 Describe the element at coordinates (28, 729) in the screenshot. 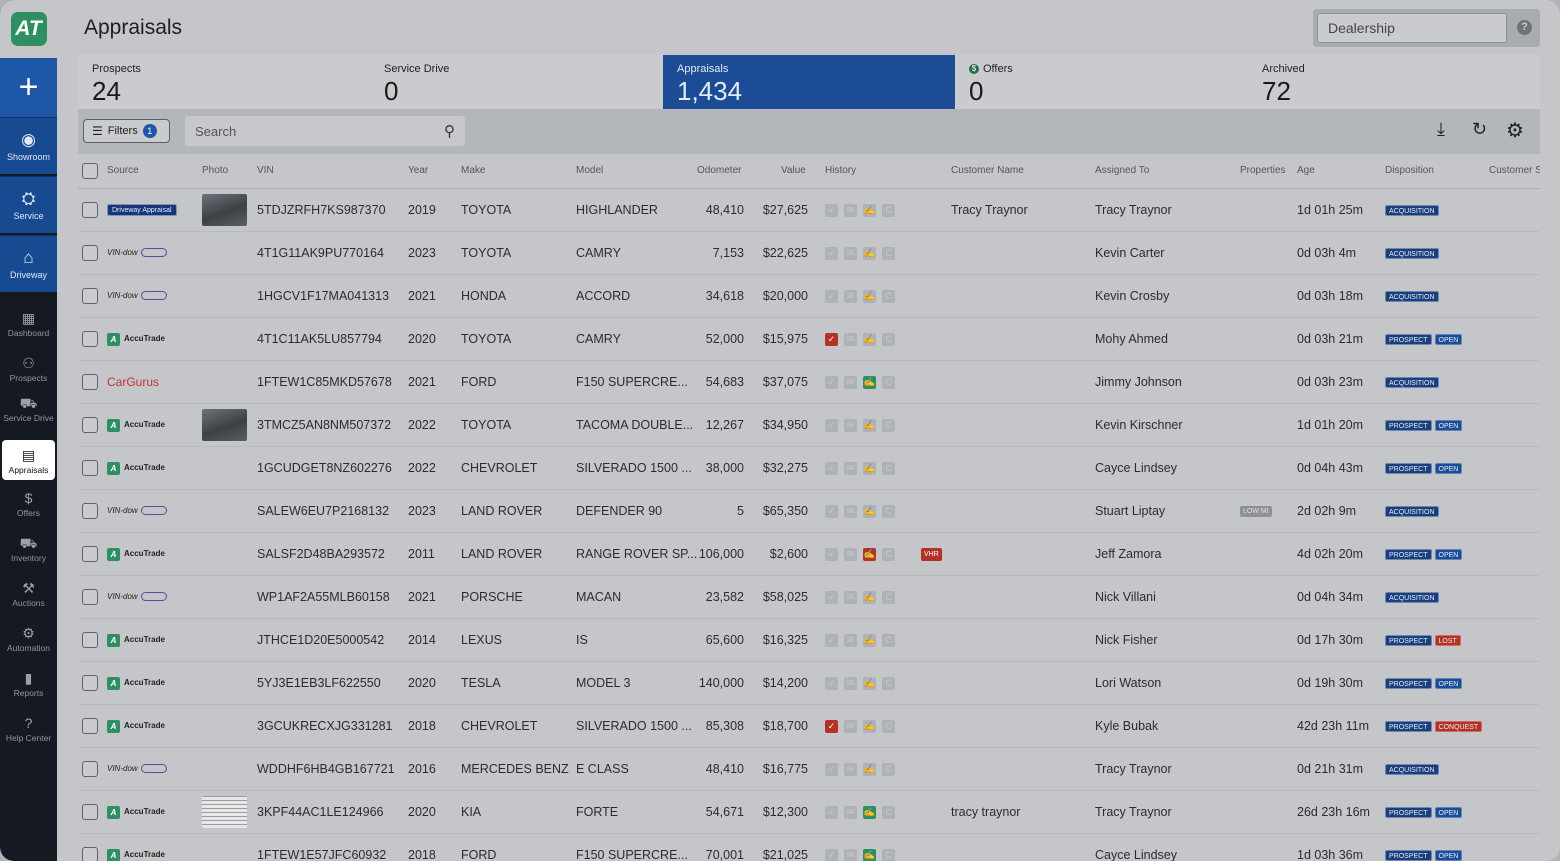

I see `sidebar-item-help-center: ? Help Center` at that location.